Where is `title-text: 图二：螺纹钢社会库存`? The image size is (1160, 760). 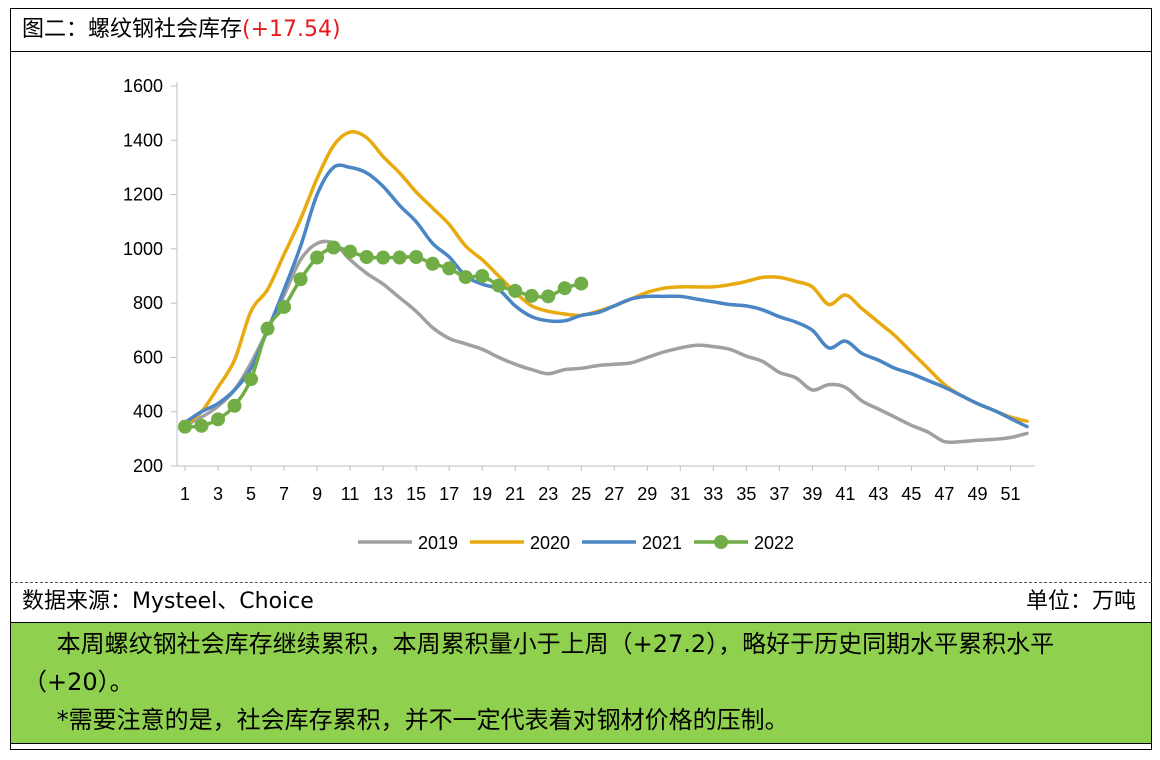 title-text: 图二：螺纹钢社会库存 is located at coordinates (132, 29).